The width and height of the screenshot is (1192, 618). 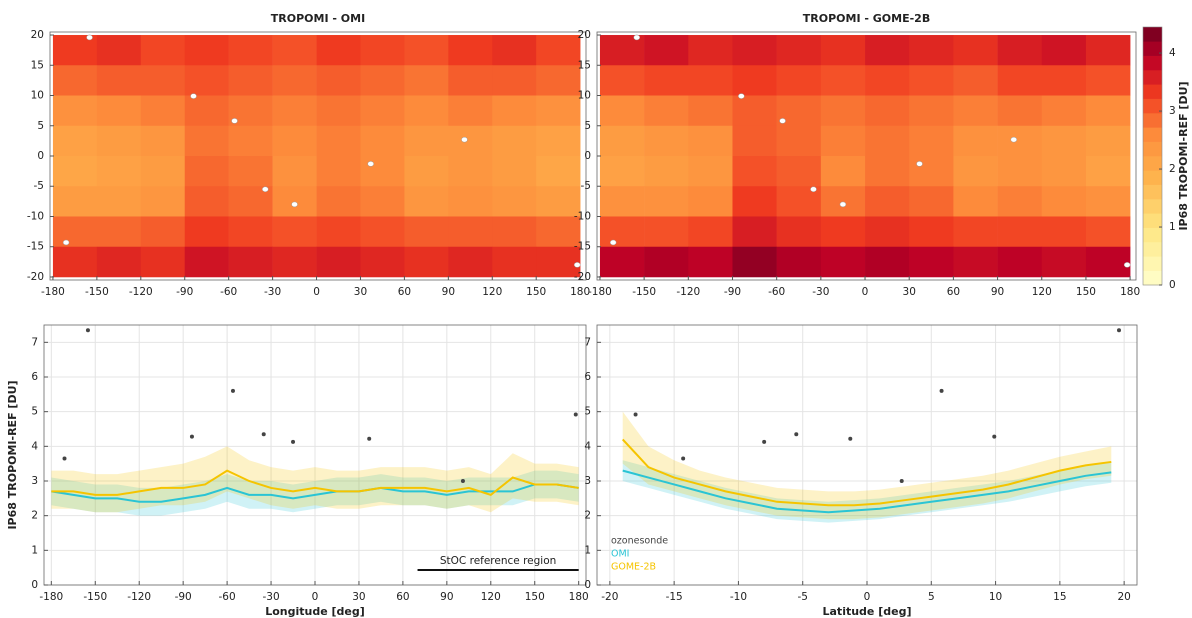 I want to click on y-tick-label: 15, so click(x=584, y=65).